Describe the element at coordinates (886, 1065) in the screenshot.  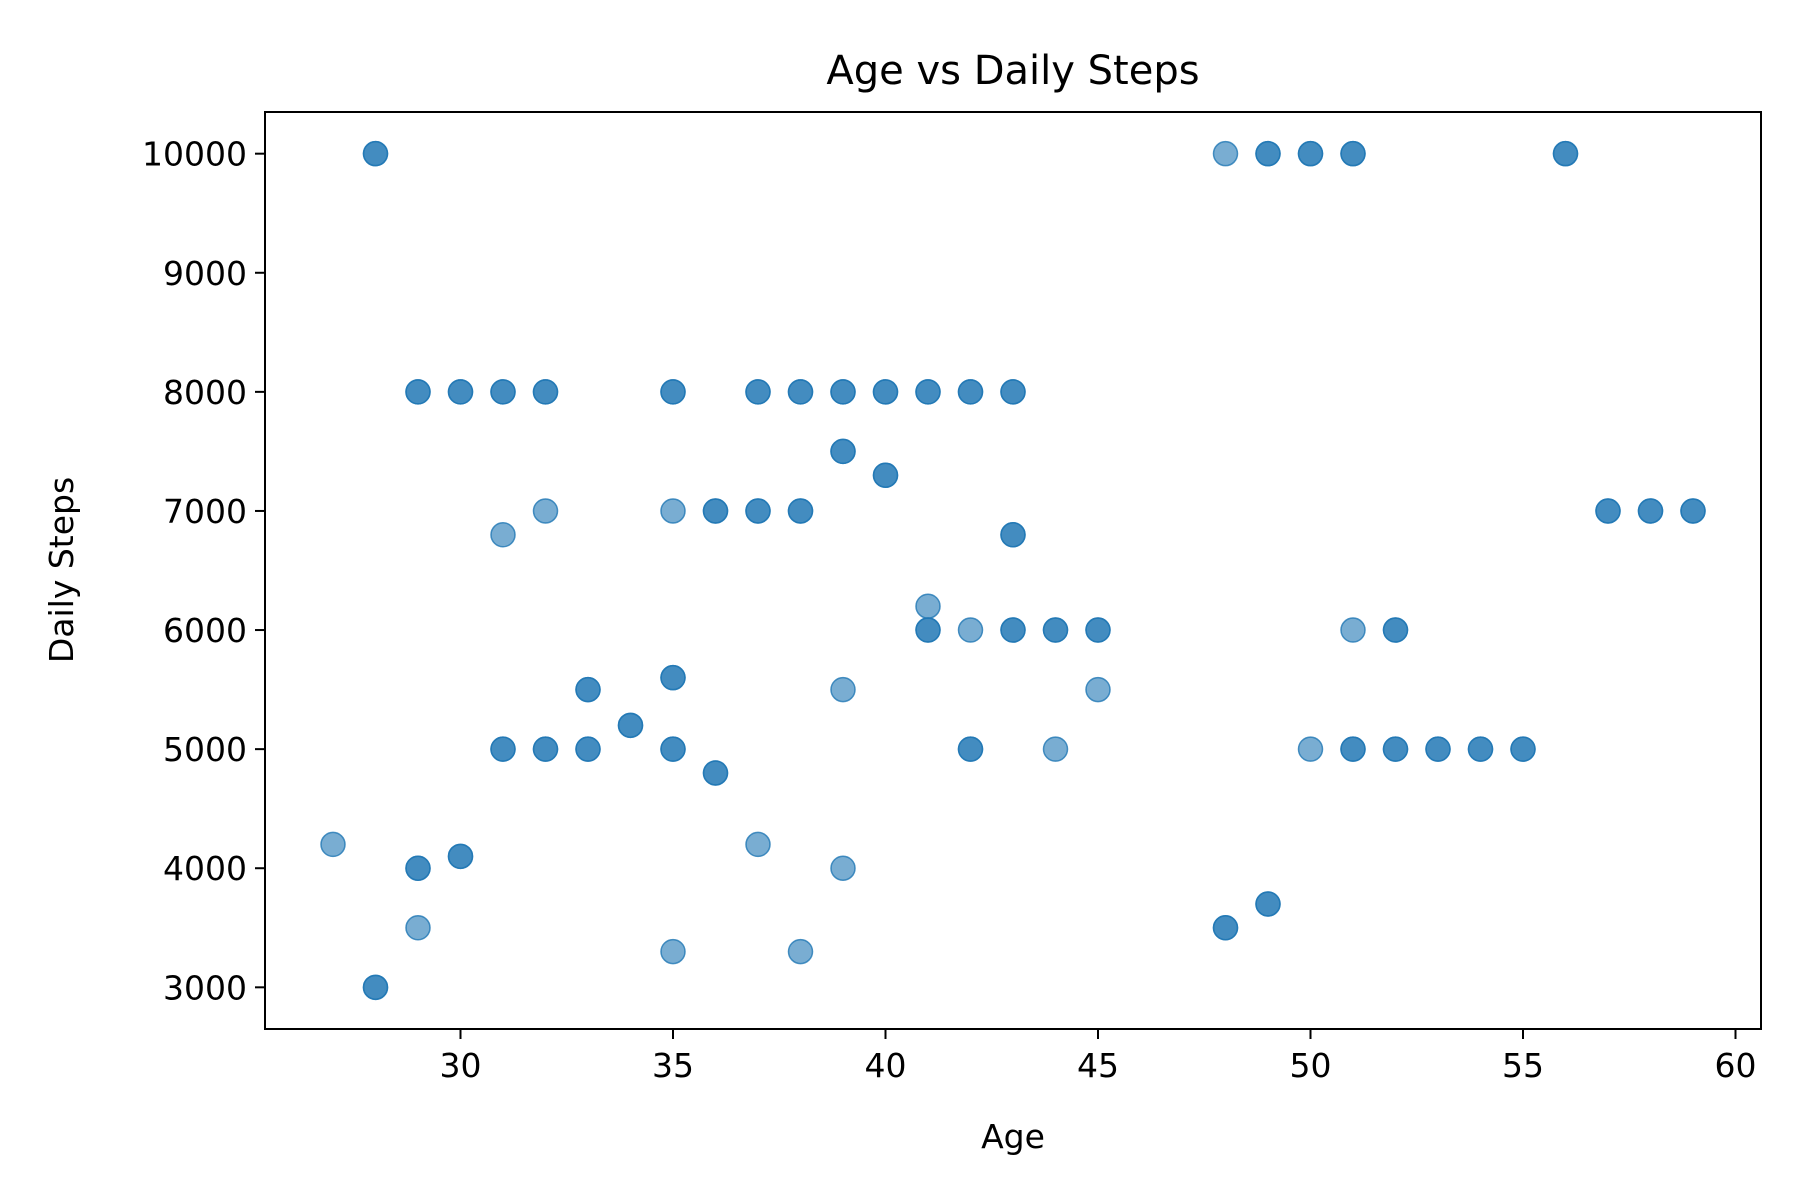
I see `x-tick-label: 40` at that location.